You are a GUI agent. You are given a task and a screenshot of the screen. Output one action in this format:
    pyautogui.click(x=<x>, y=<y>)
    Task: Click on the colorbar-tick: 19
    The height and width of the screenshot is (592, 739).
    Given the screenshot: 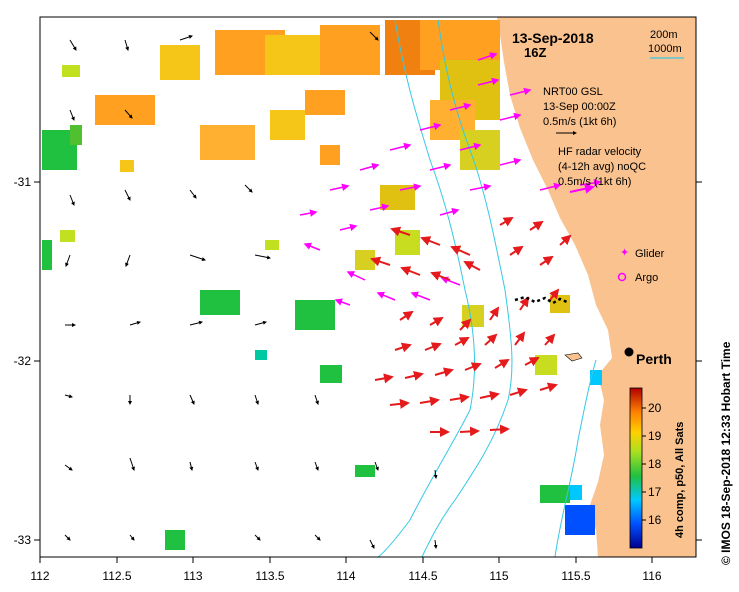 What is the action you would take?
    pyautogui.click(x=655, y=436)
    